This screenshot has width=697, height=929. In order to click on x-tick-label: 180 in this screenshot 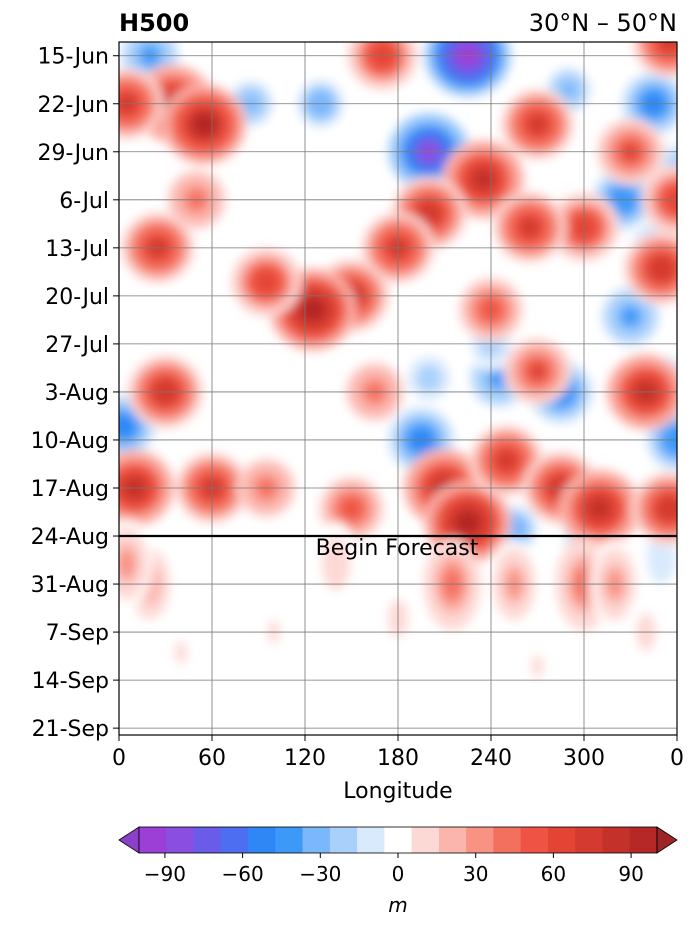, I will do `click(398, 758)`.